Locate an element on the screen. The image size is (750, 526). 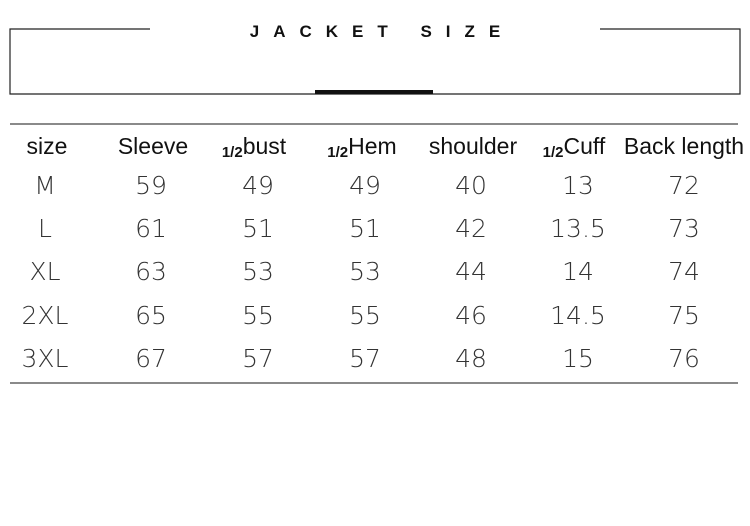
column-header: size is located at coordinates (47, 146).